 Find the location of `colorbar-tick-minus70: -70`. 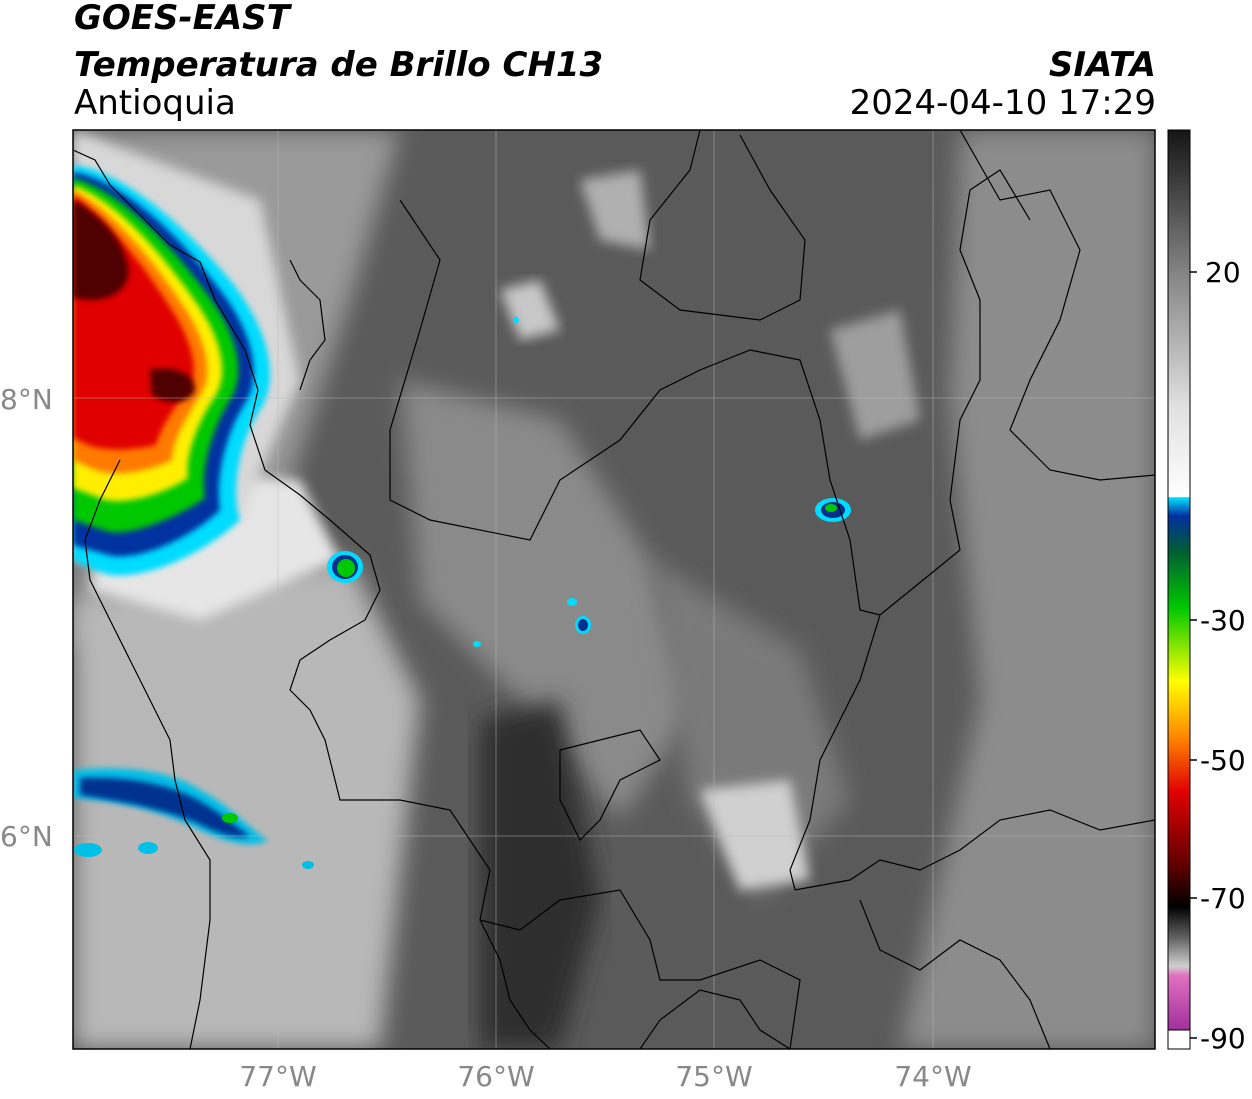

colorbar-tick-minus70: -70 is located at coordinates (1223, 898).